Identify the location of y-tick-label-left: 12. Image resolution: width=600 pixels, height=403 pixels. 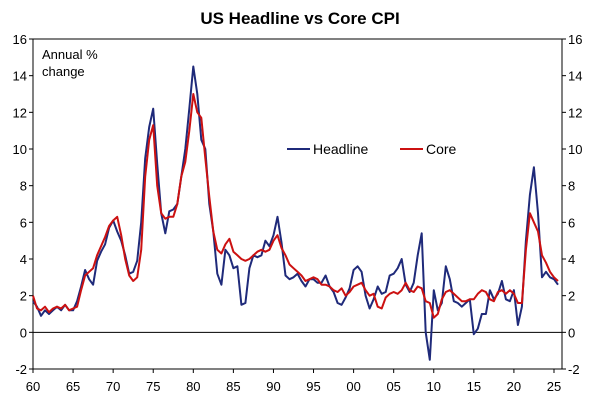
(20, 112).